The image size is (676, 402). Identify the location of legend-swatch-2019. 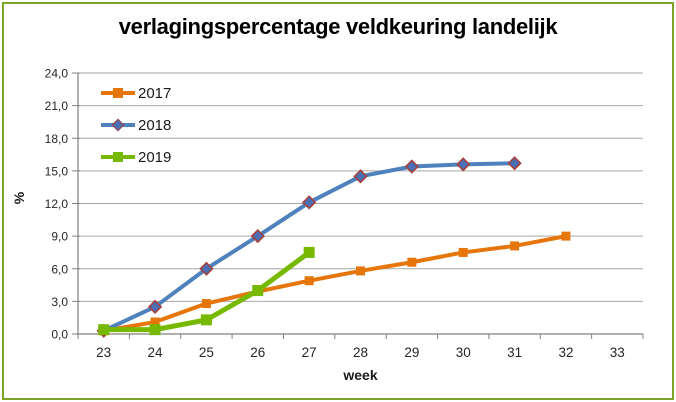
(118, 157).